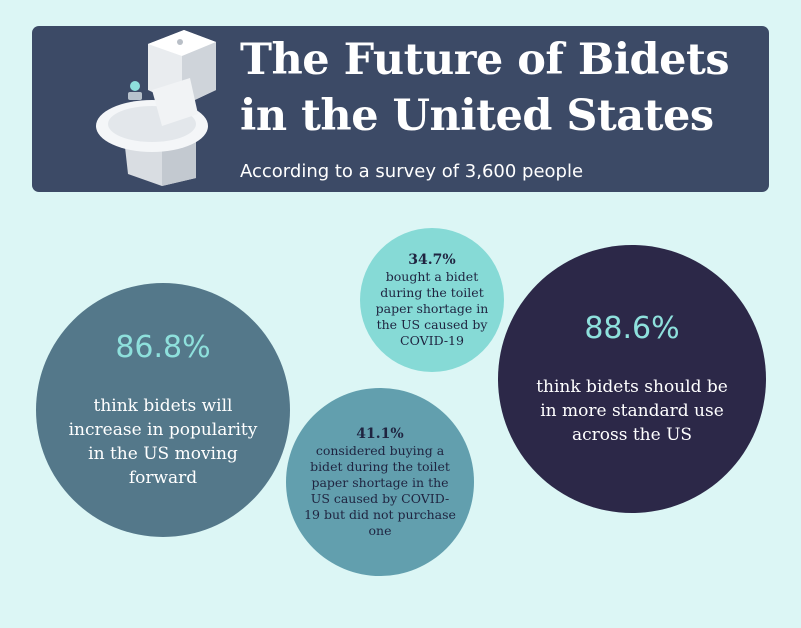  I want to click on page-subtitle: According to a survey of 3,600 people, so click(412, 171).